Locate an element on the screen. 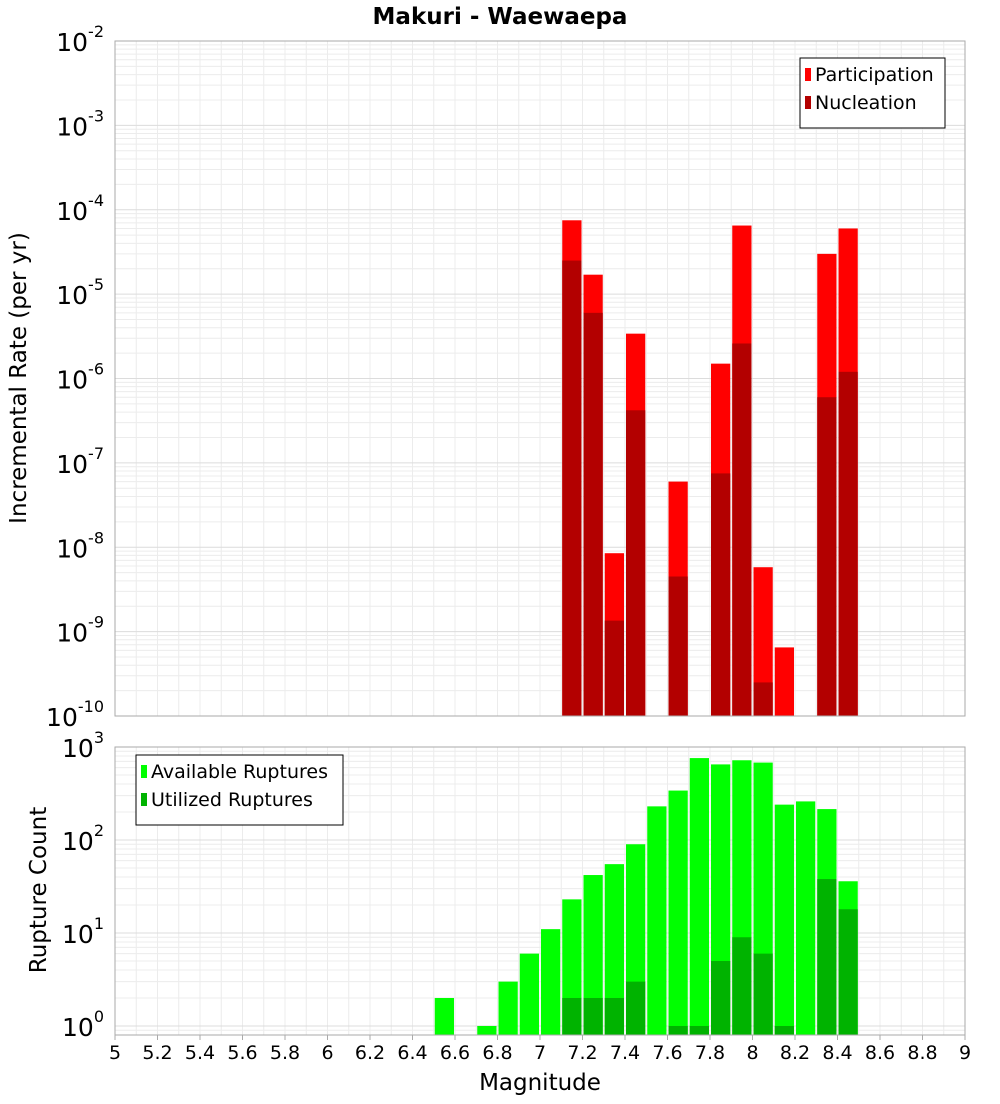  chart-title: Makuri - Waewaepa is located at coordinates (500, 17).